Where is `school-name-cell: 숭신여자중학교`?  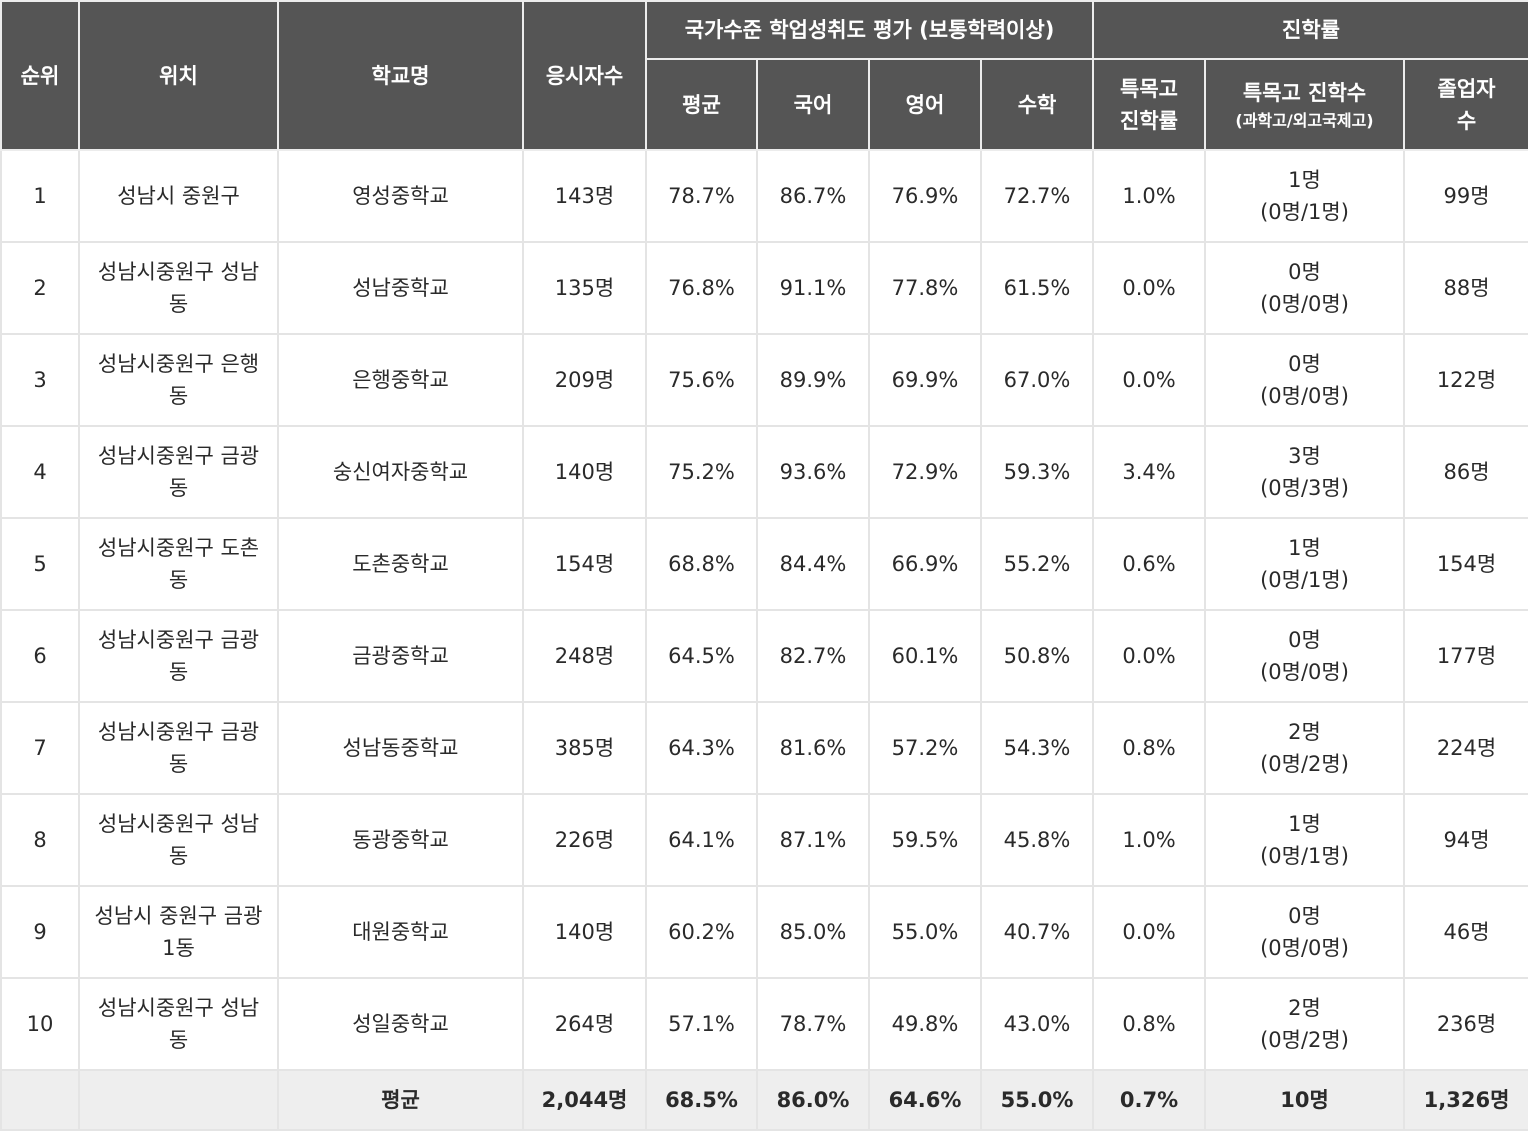 school-name-cell: 숭신여자중학교 is located at coordinates (400, 472).